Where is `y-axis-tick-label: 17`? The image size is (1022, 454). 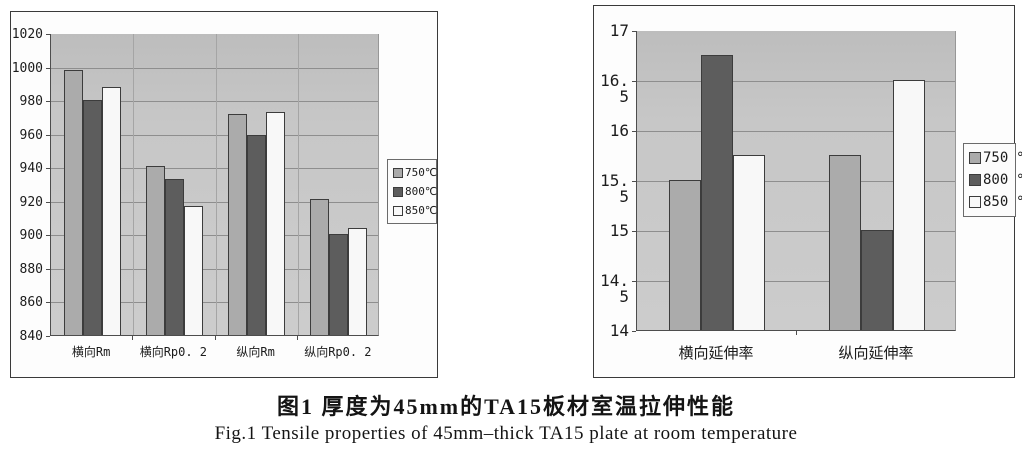
y-axis-tick-label: 17 is located at coordinates (619, 30).